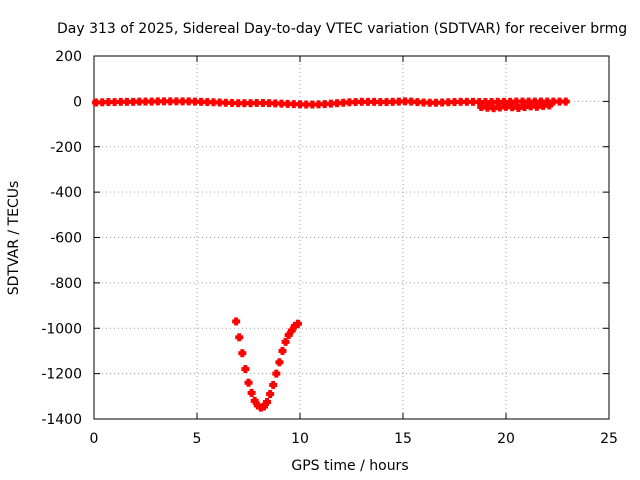  Describe the element at coordinates (94, 439) in the screenshot. I see `x-tick-label: 0` at that location.